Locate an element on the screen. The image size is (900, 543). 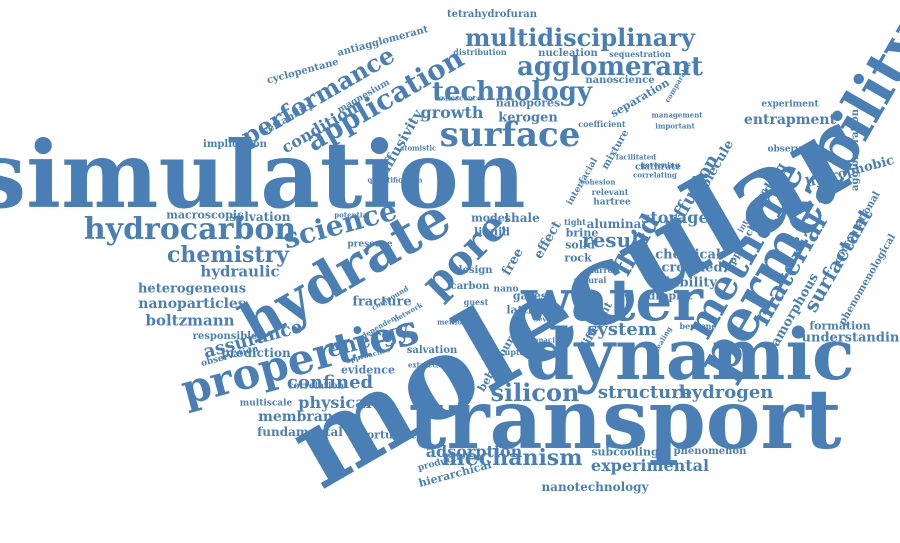
word-important: important is located at coordinates (675, 126).